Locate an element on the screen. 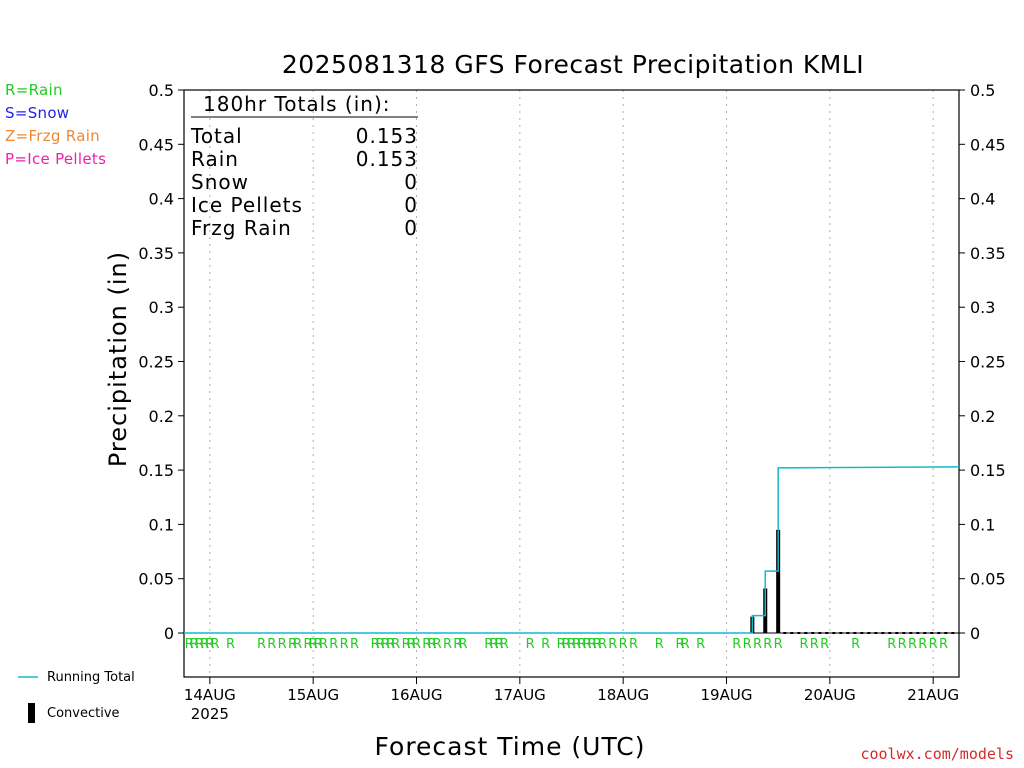 This screenshot has width=1024, height=768. y-tick-label-left: 0.35 is located at coordinates (156, 253).